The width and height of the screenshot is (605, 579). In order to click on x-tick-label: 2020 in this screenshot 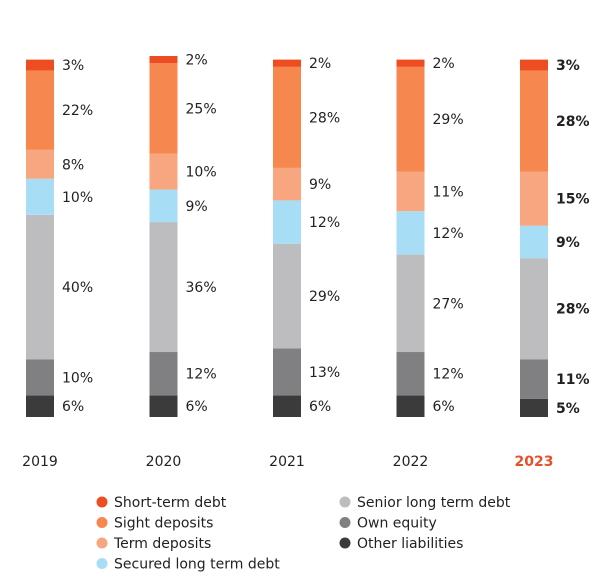, I will do `click(164, 462)`.